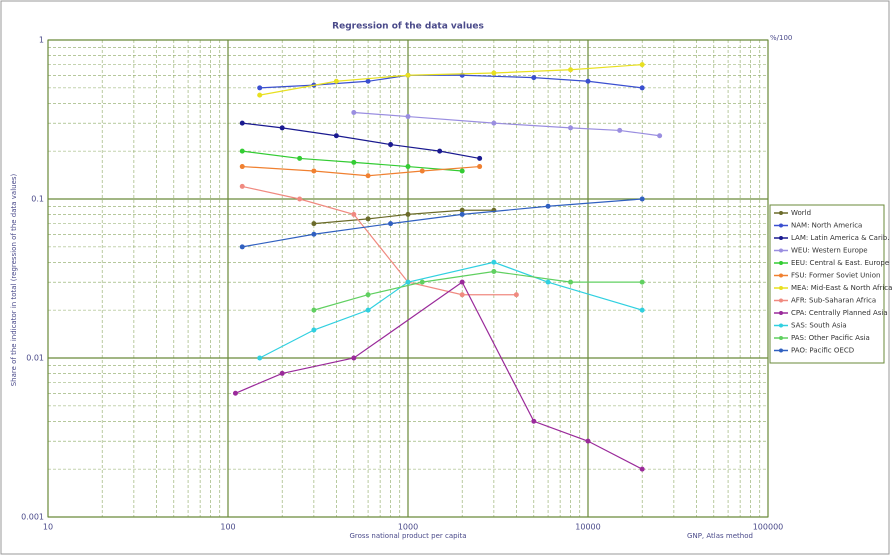 The image size is (892, 557). Describe the element at coordinates (835, 276) in the screenshot. I see `legend-label: FSU: Former Soviet Union` at that location.